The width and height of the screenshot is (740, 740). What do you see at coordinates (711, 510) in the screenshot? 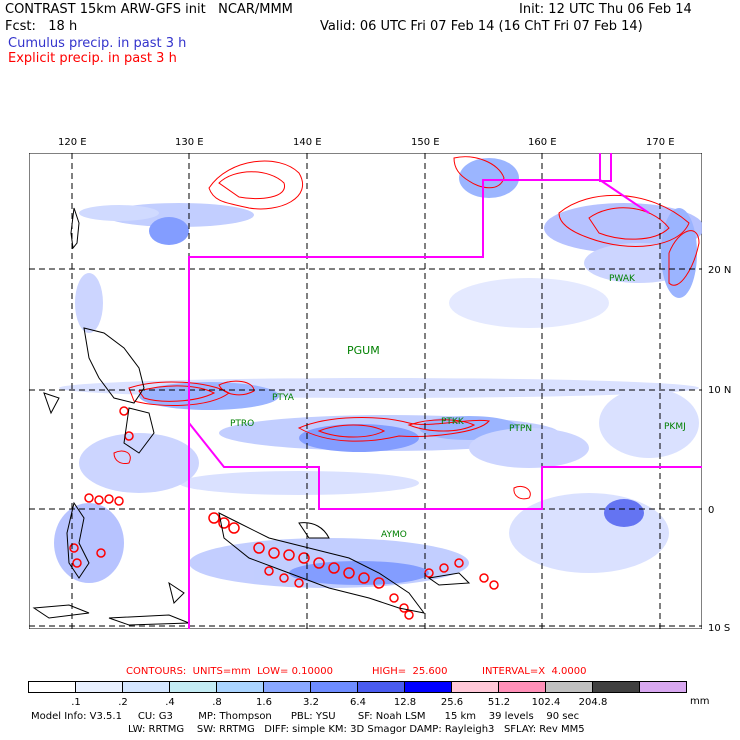
I see `lat-label-0: 0` at bounding box center [711, 510].